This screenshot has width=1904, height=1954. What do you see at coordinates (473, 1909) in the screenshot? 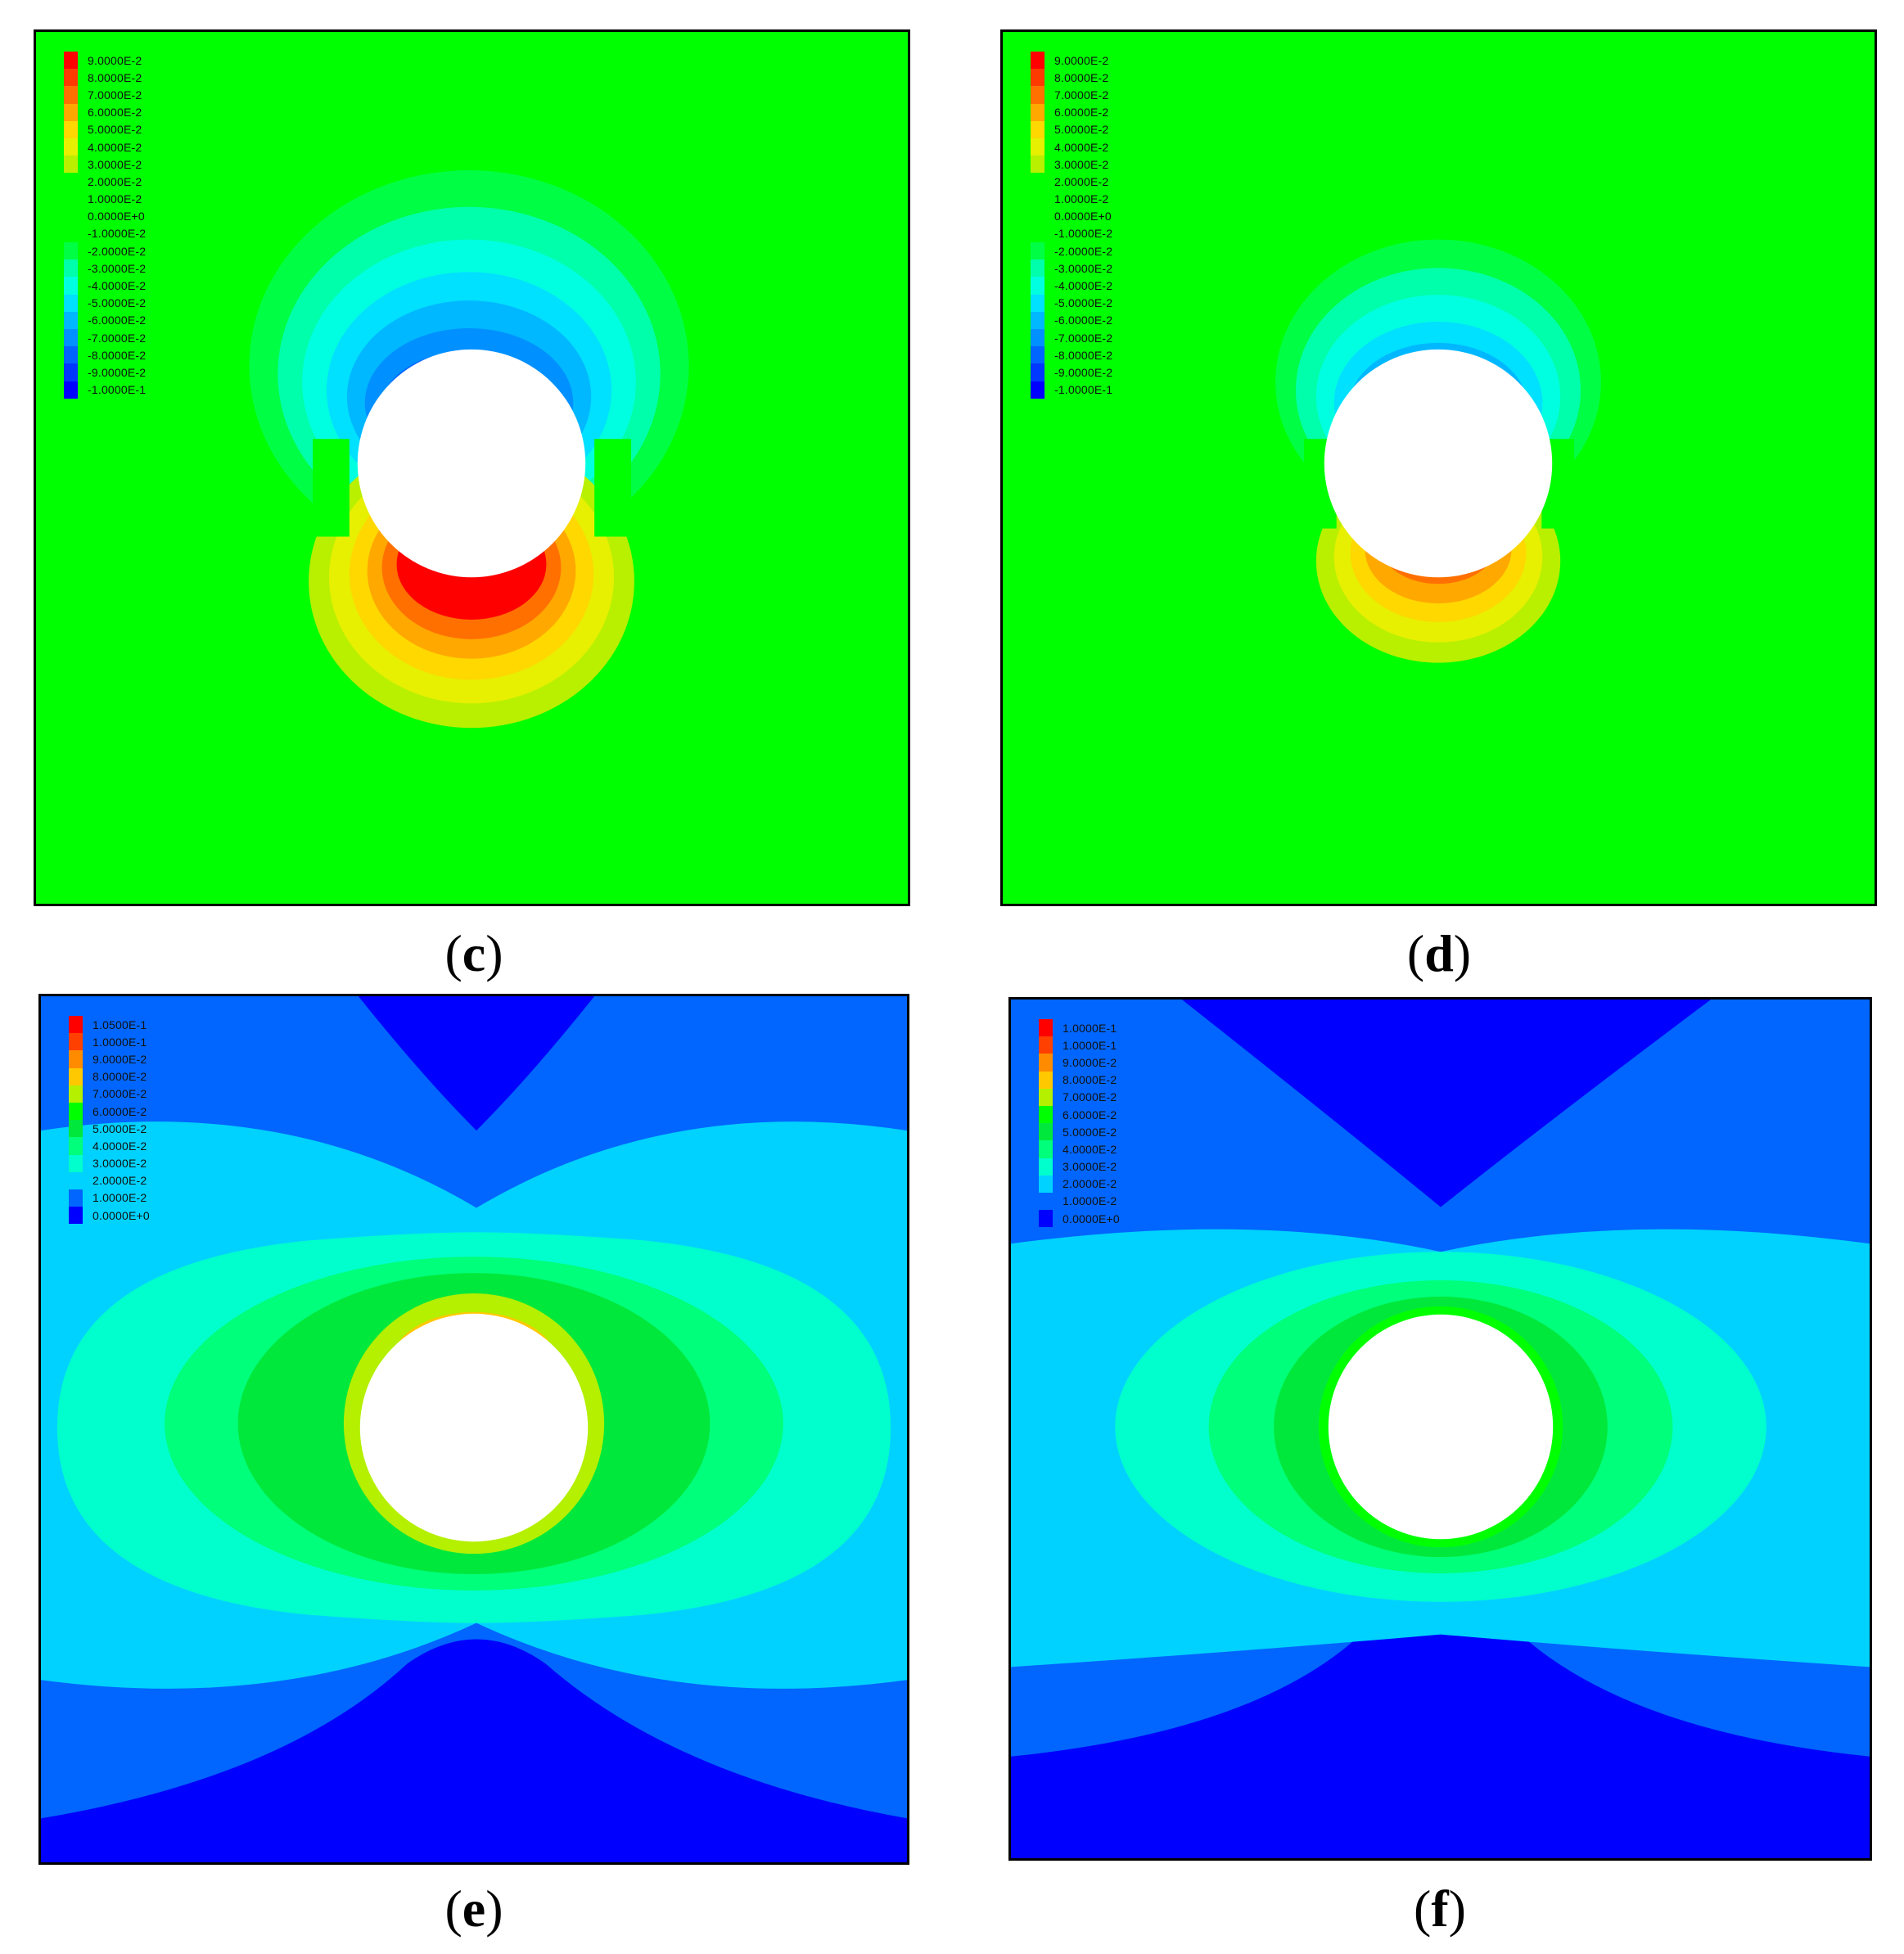
I see `caption-e: (e)` at bounding box center [473, 1909].